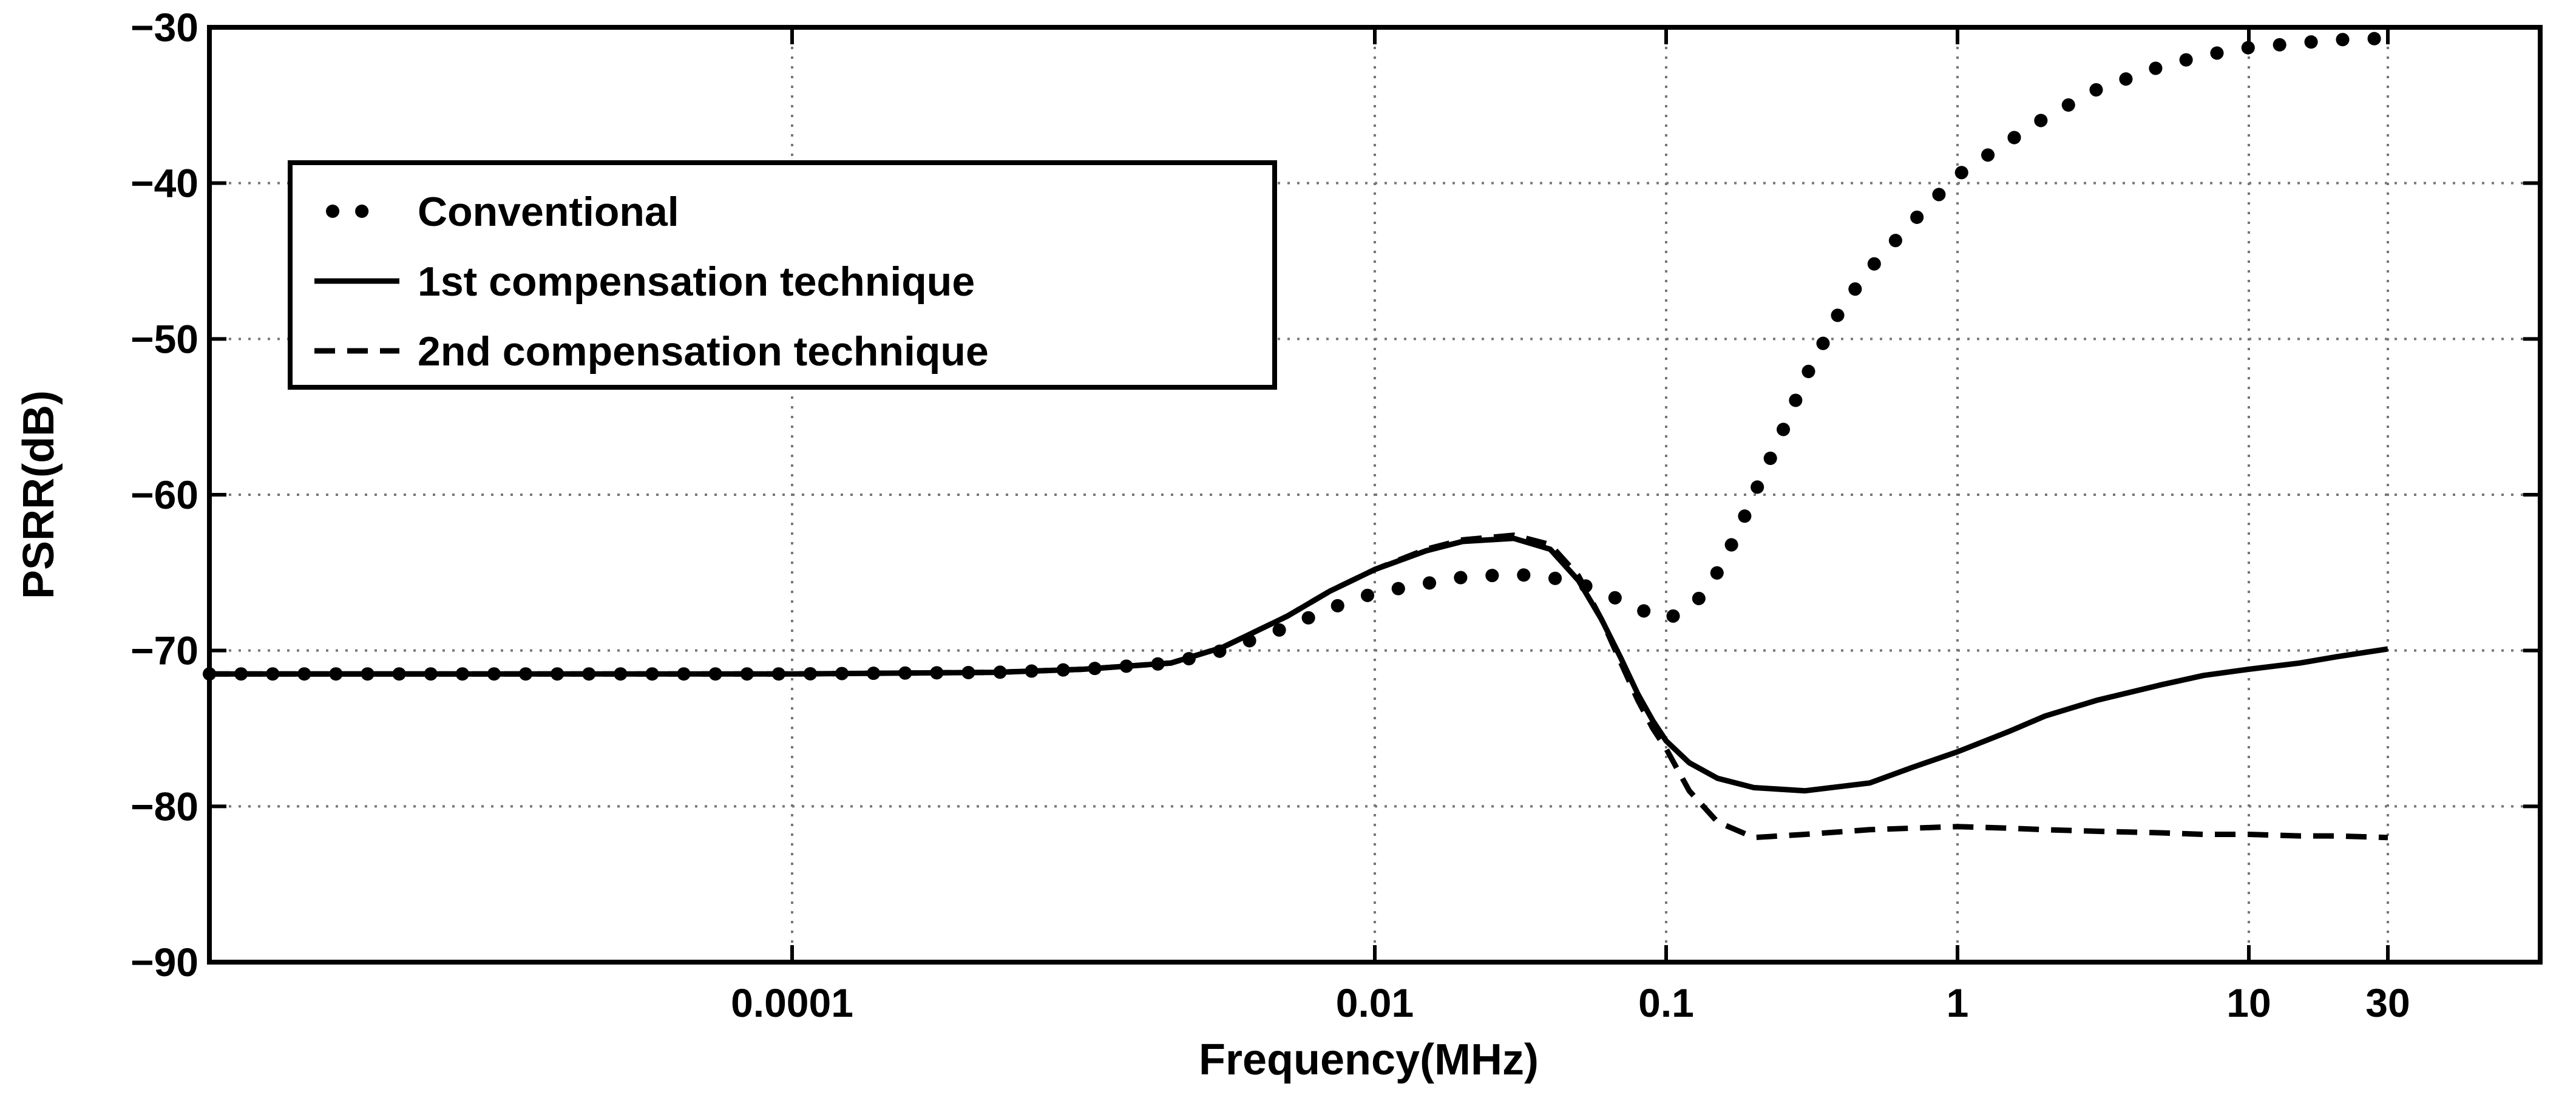 The height and width of the screenshot is (1106, 2576). I want to click on legend-label: Conventional, so click(549, 212).